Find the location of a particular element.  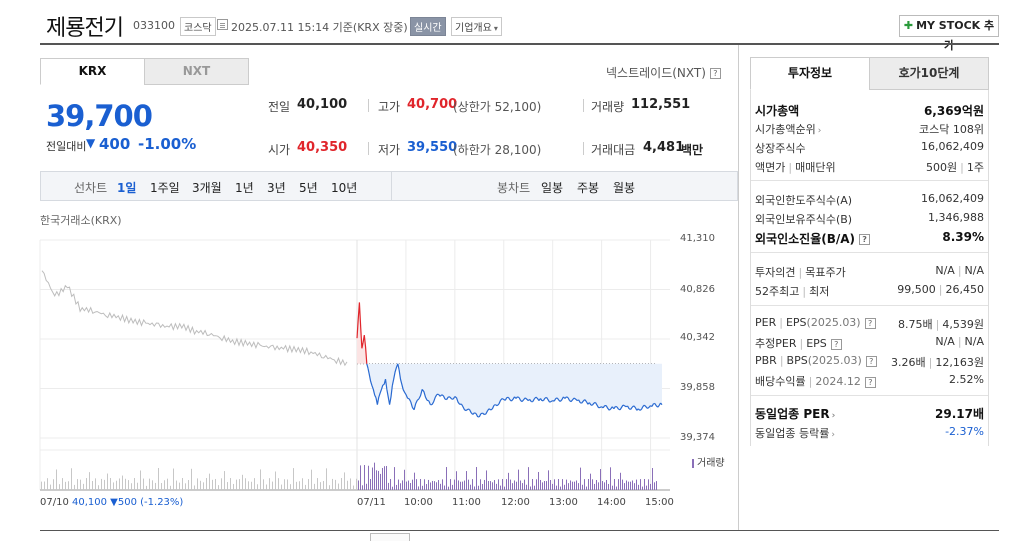

mystock-add-button: ✚ MY STOCK 추가 is located at coordinates (949, 33).